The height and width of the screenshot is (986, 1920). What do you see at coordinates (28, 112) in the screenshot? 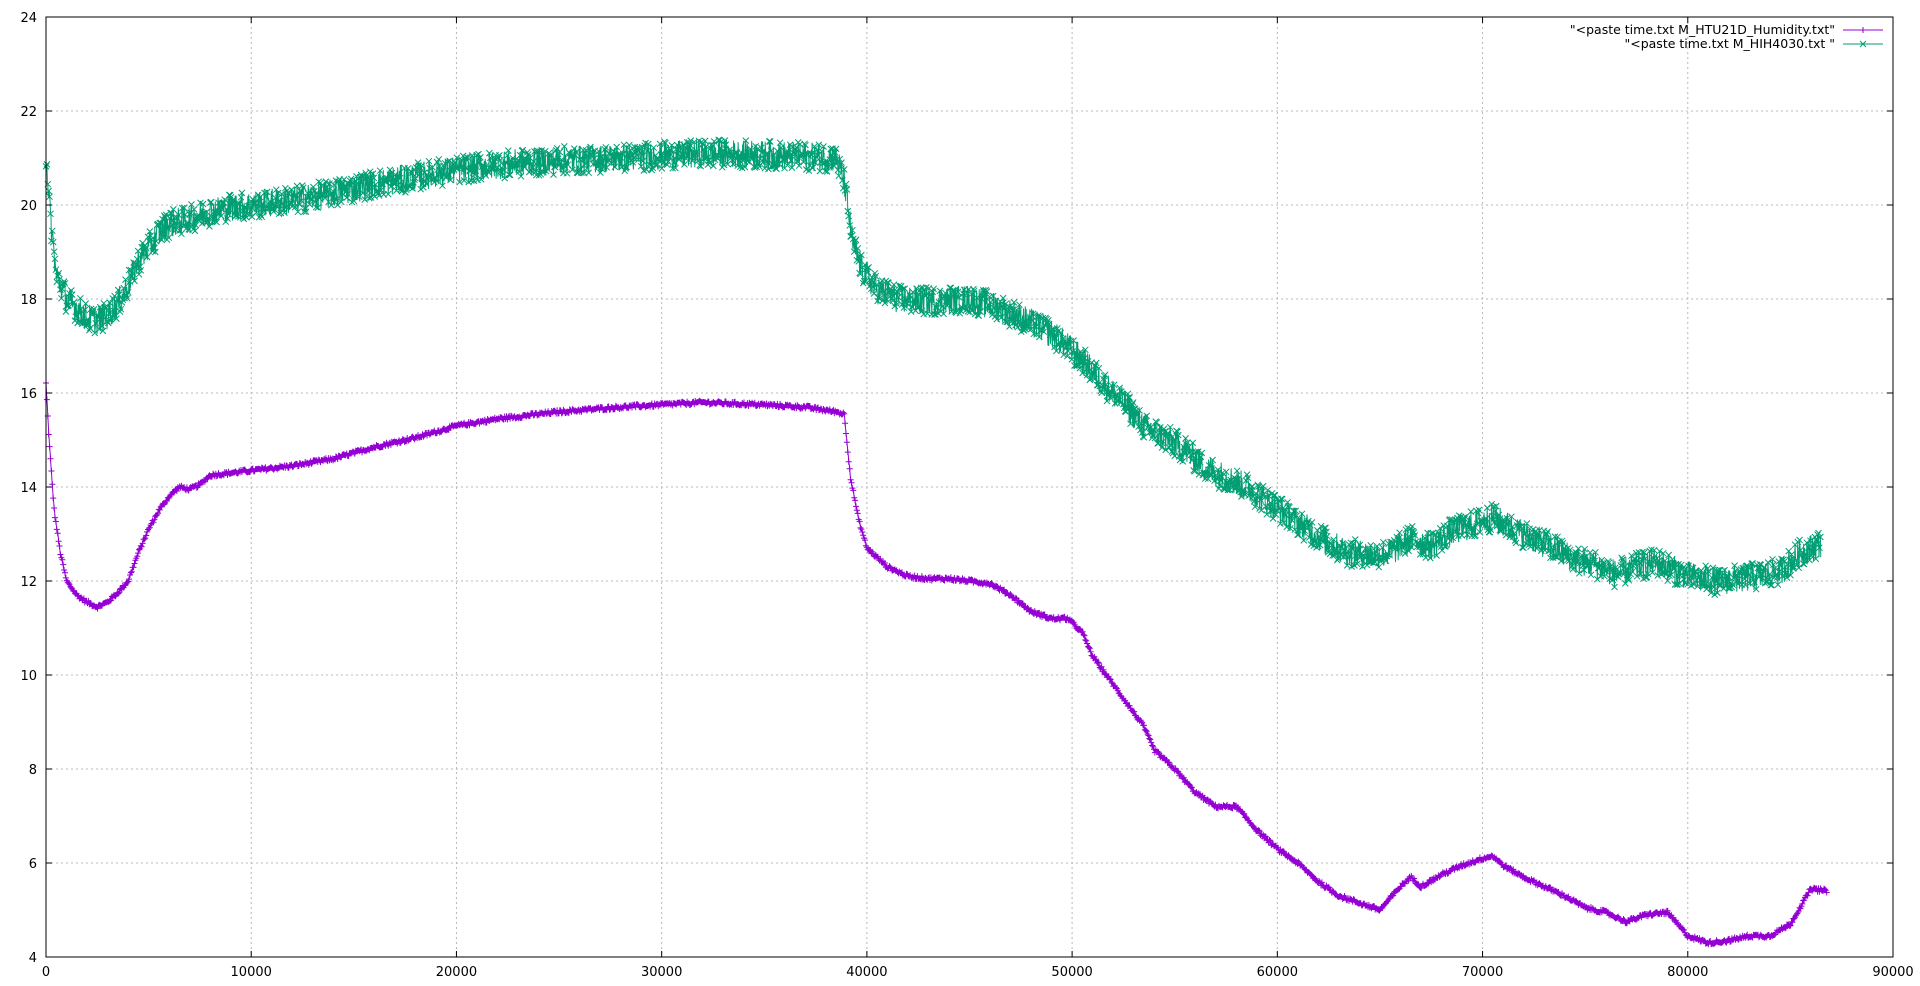
I see `y-tick-label: 22` at bounding box center [28, 112].